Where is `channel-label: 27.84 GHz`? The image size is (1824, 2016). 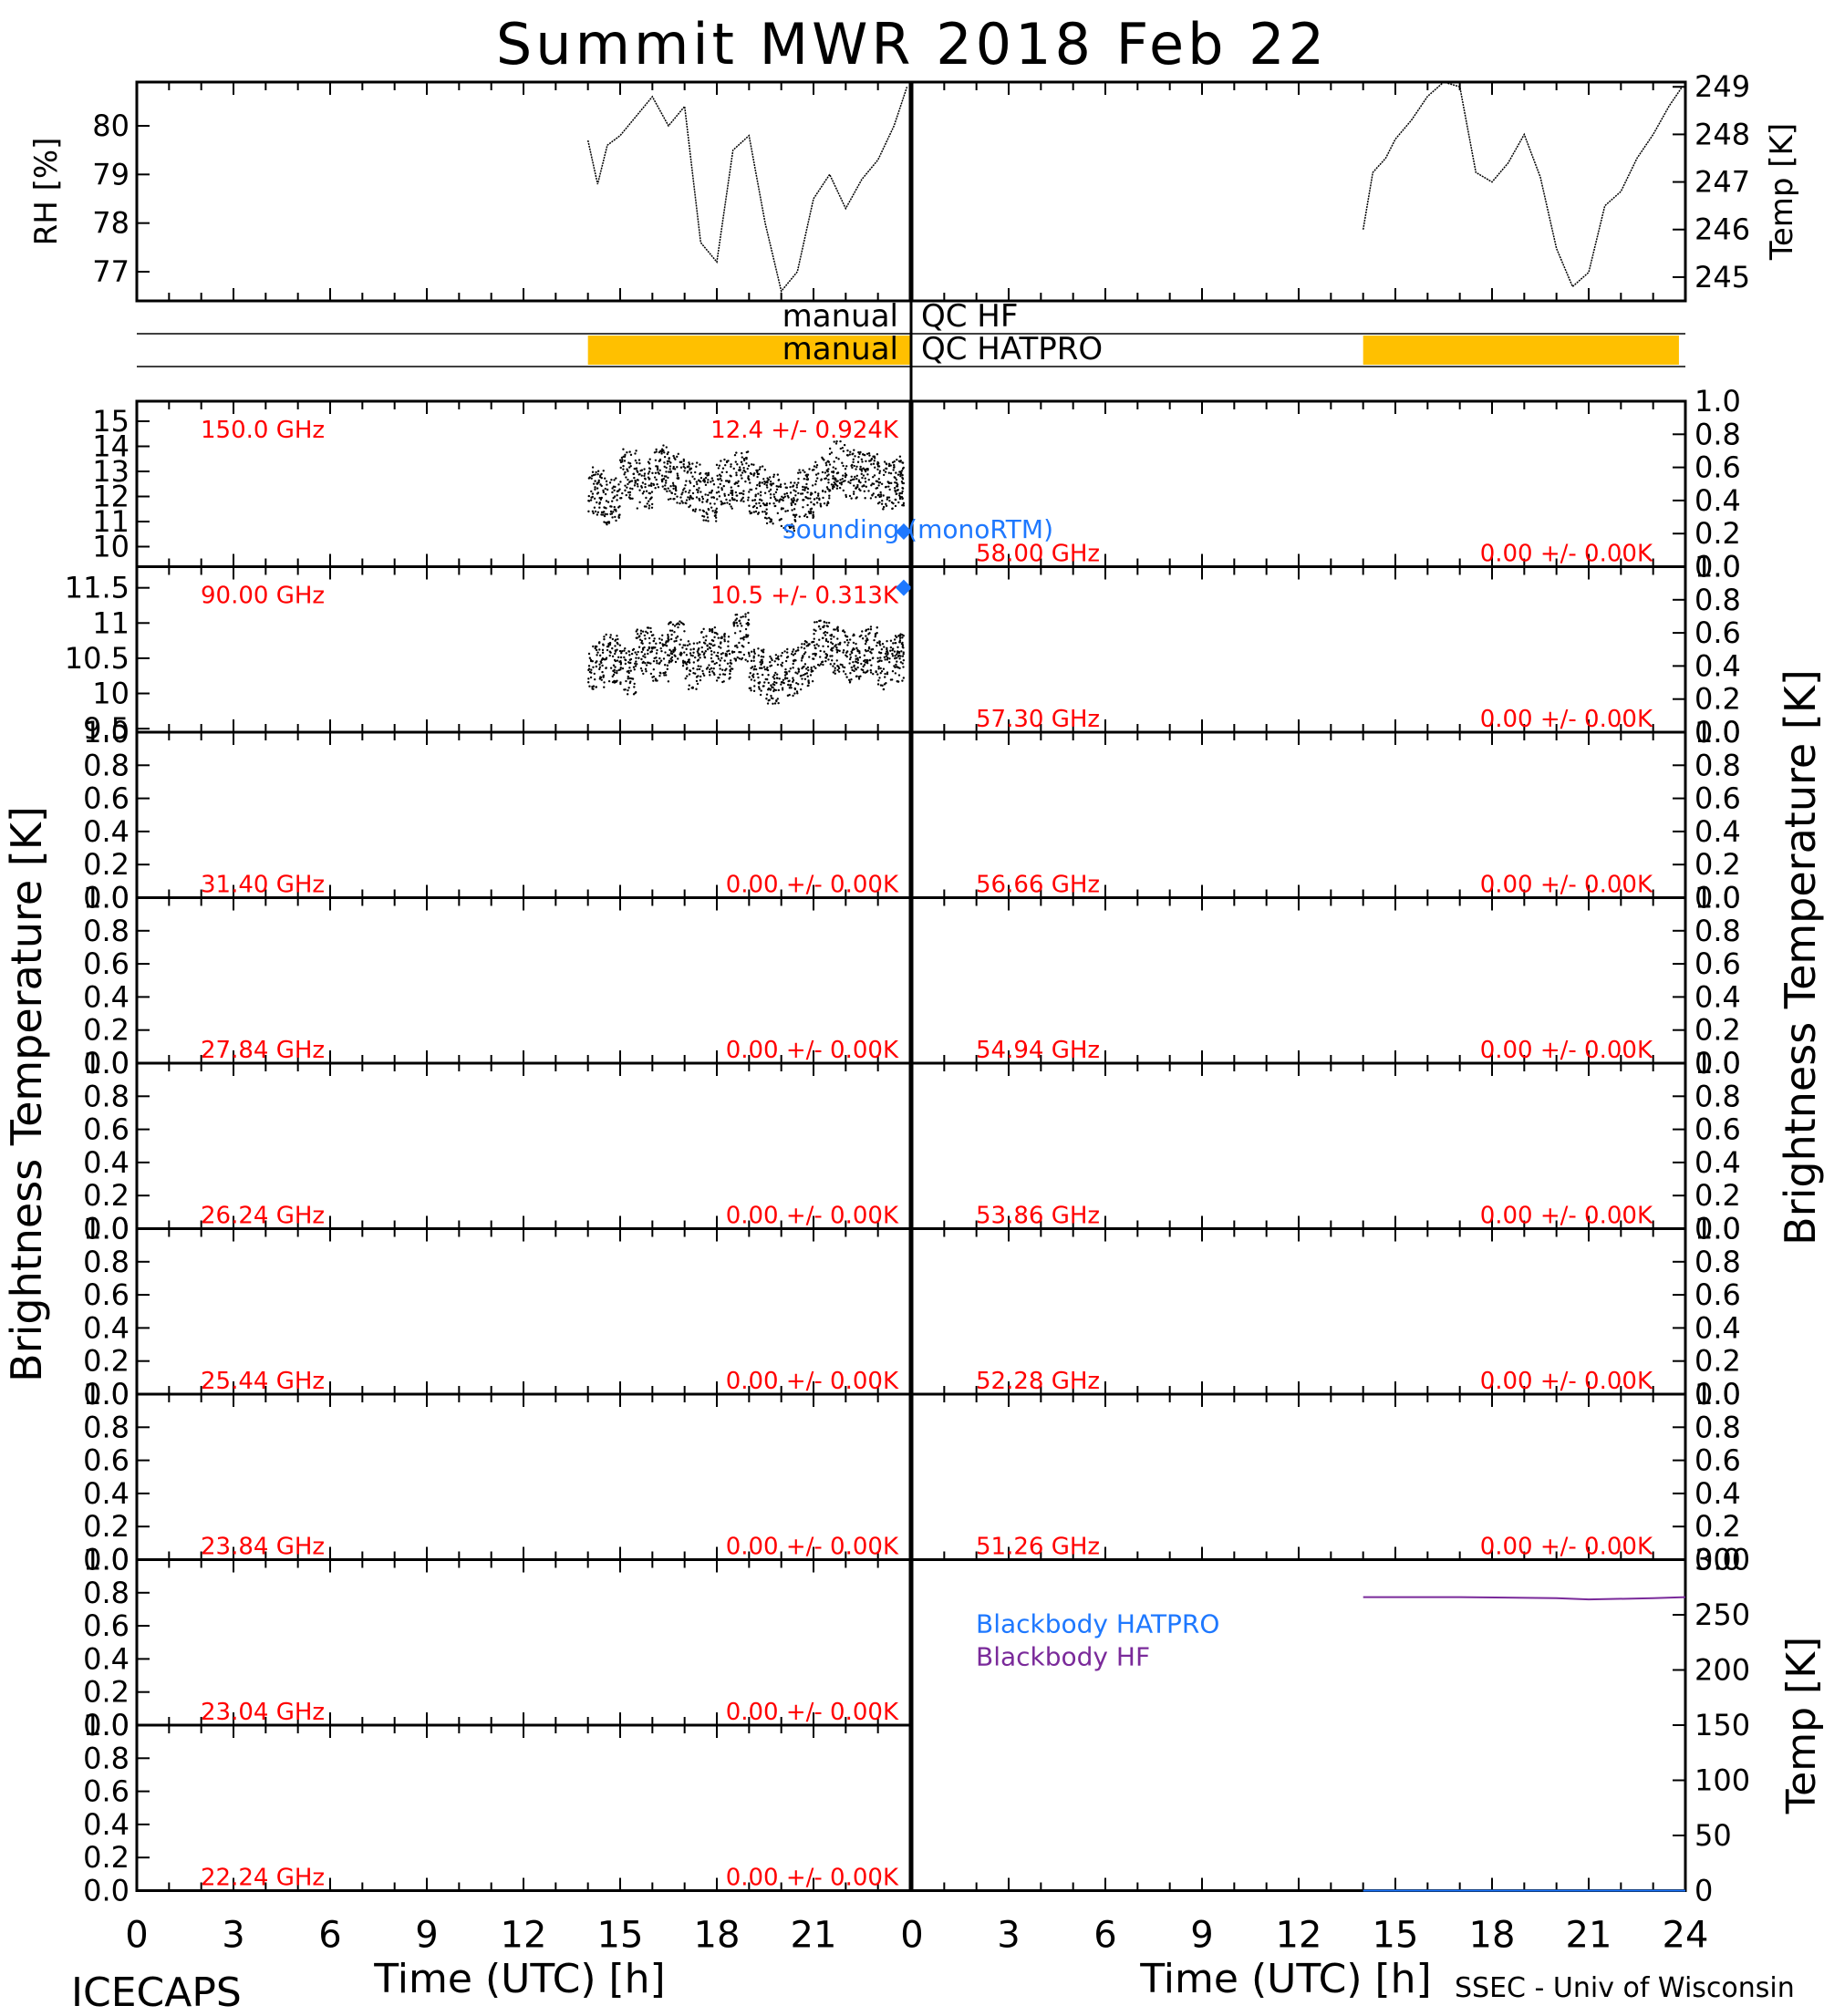
channel-label: 27.84 GHz is located at coordinates (263, 1050).